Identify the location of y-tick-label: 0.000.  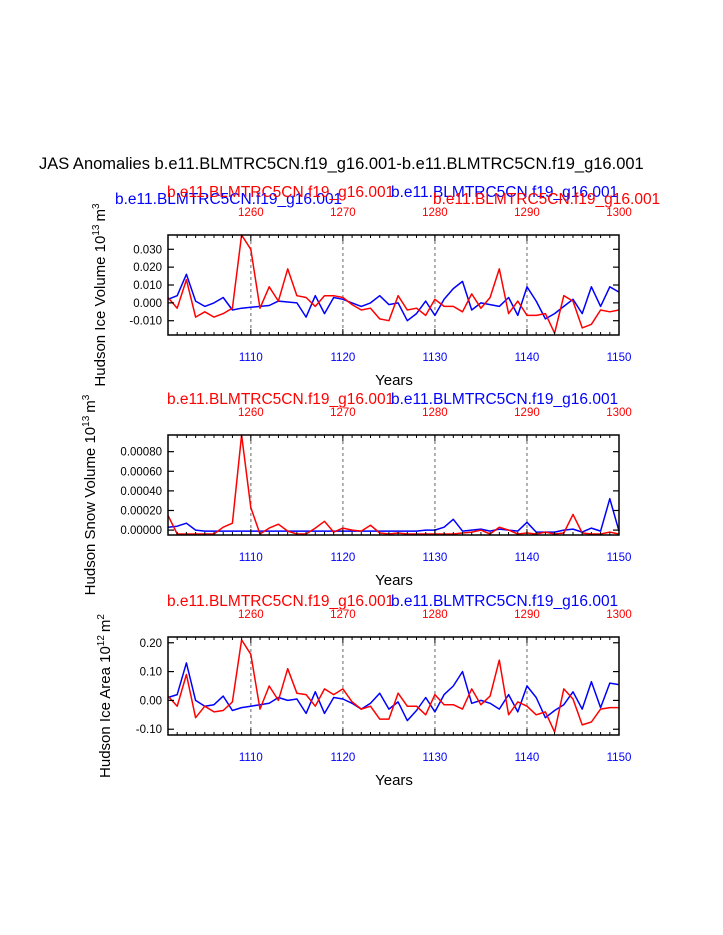
(147, 304).